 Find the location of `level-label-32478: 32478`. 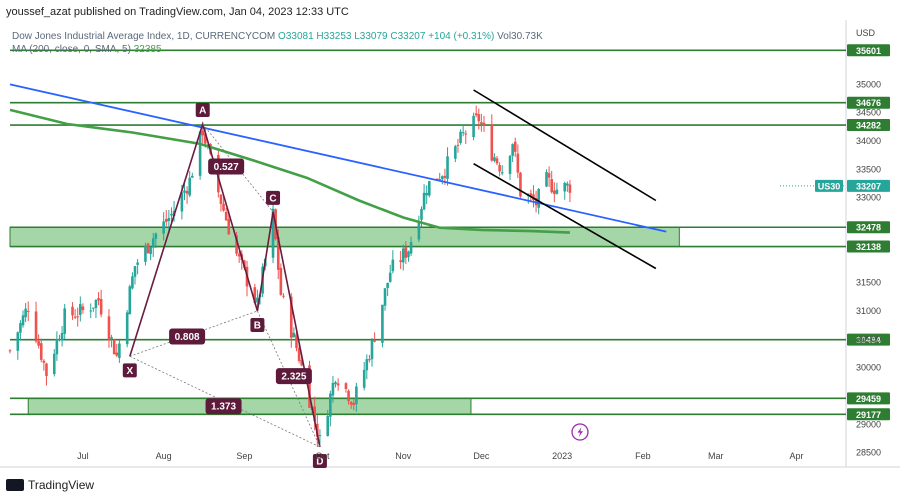

level-label-32478: 32478 is located at coordinates (868, 228).